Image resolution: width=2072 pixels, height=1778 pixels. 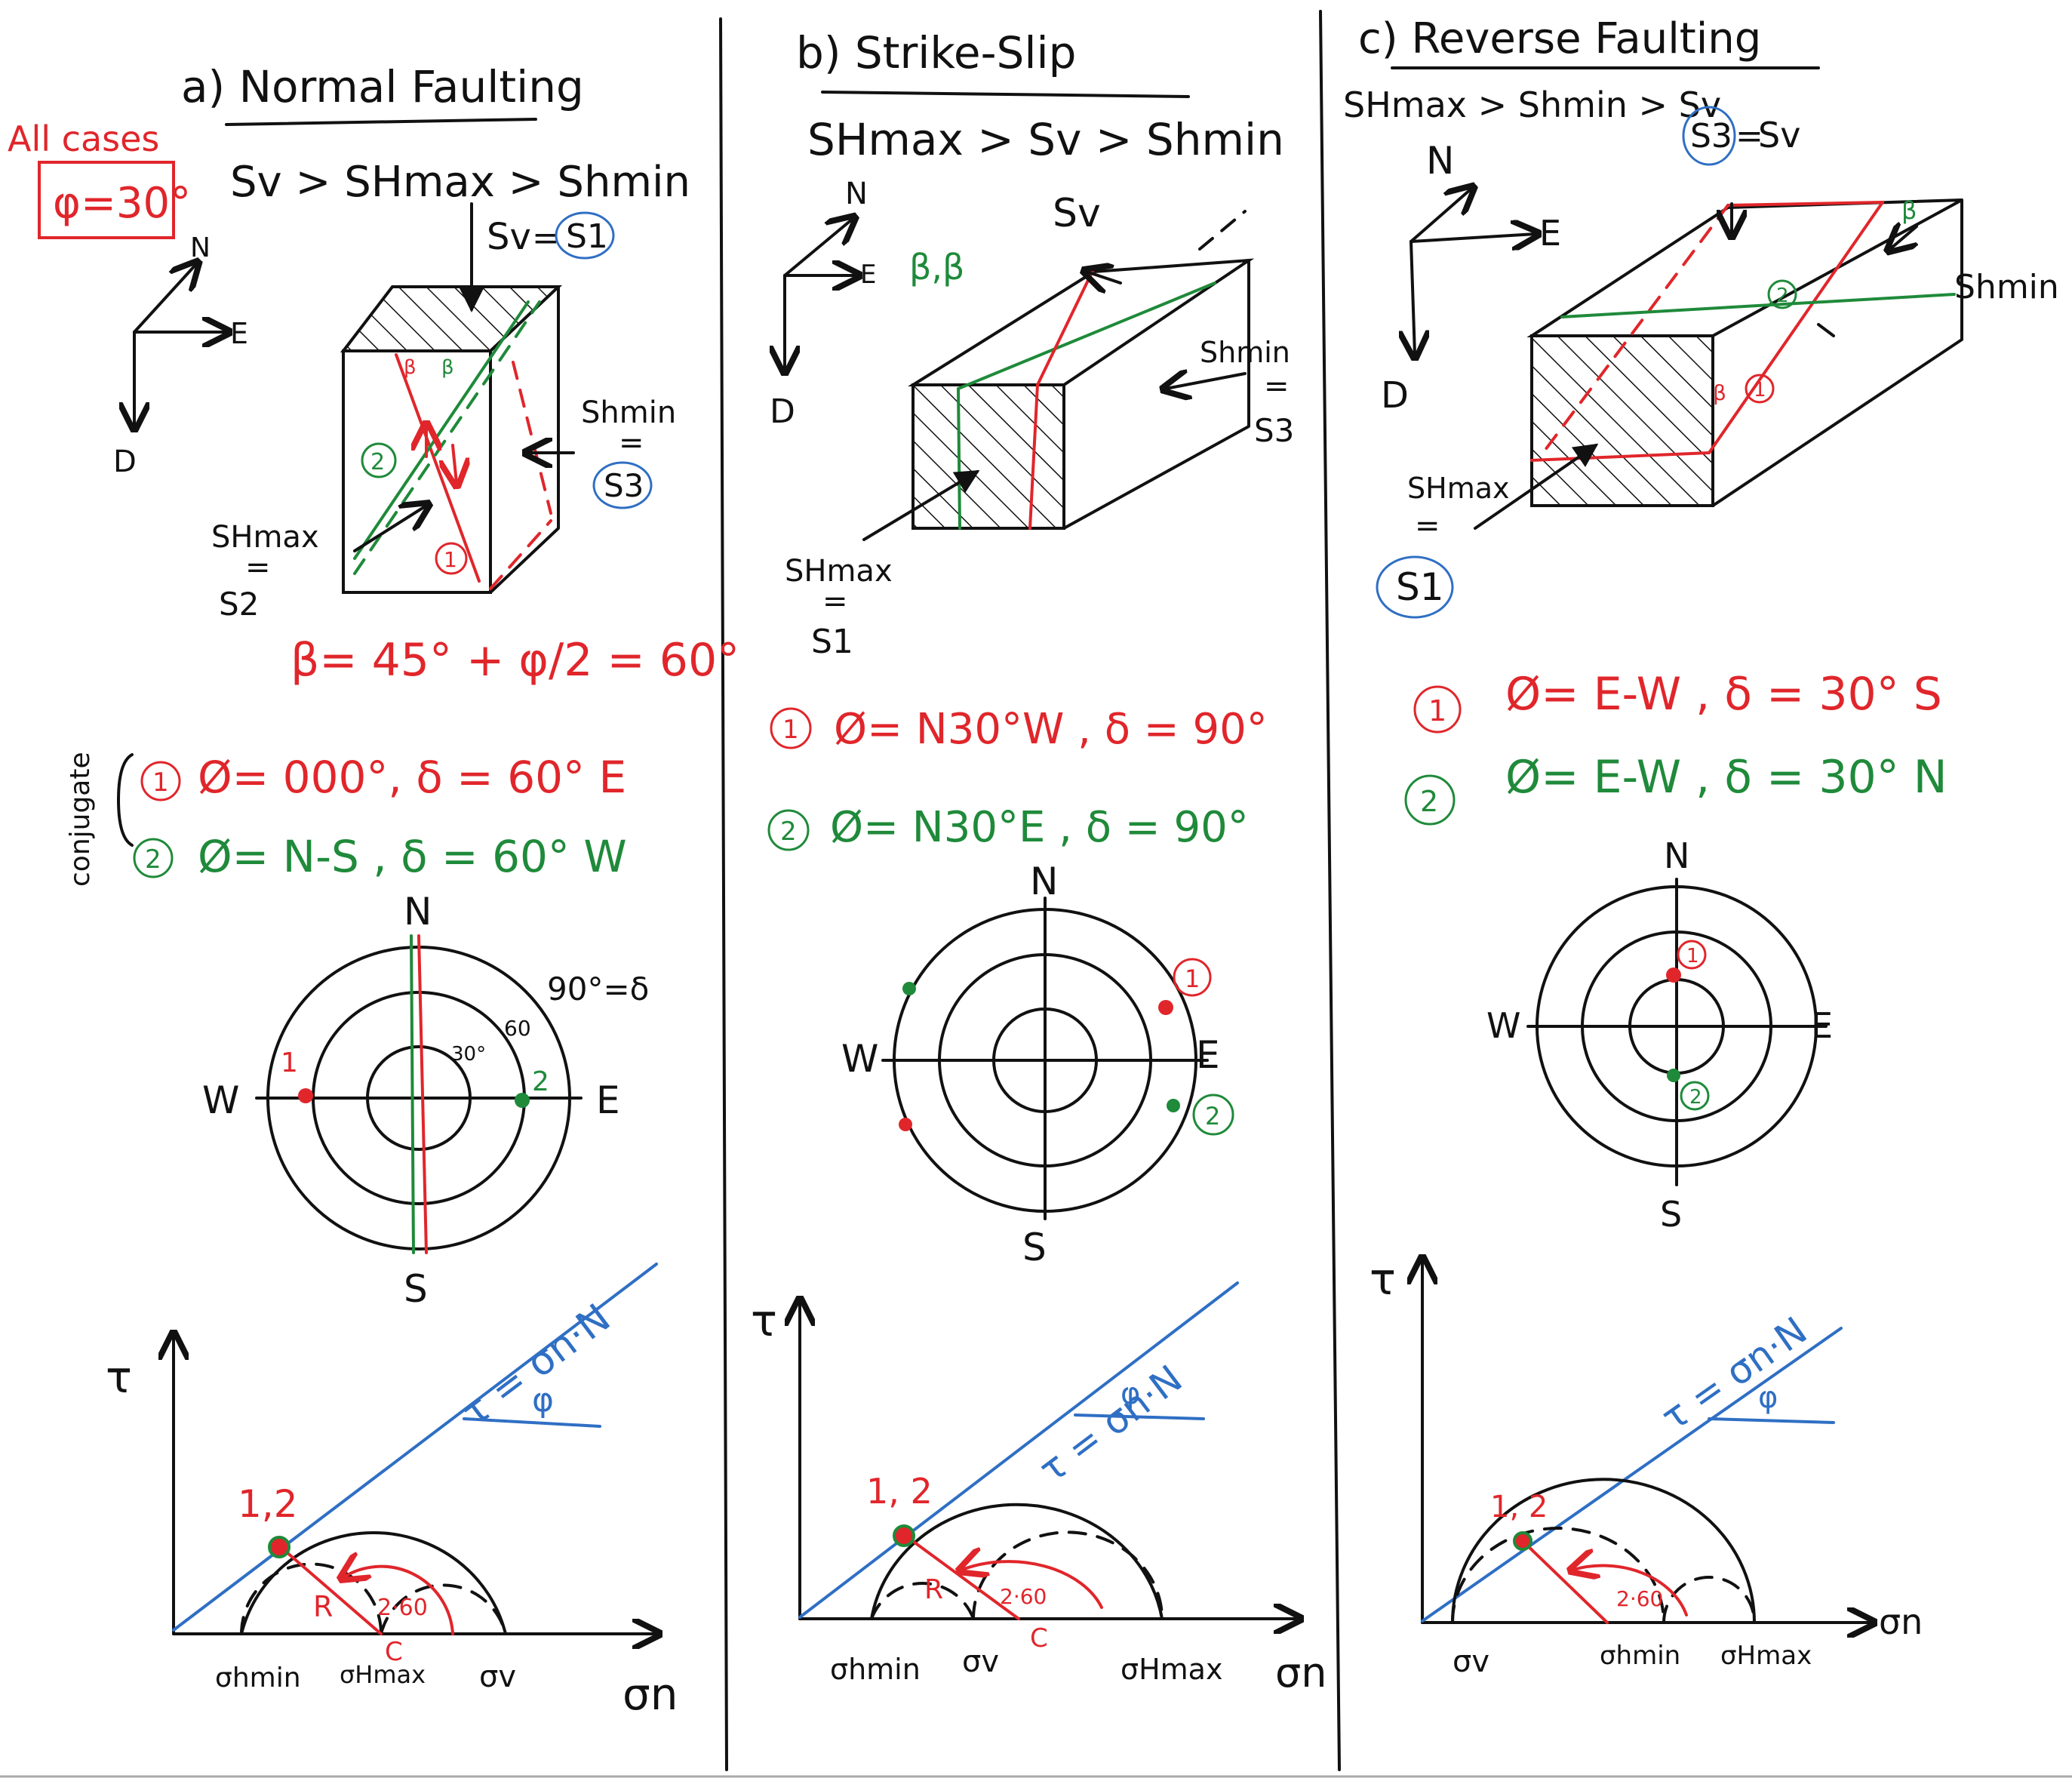 What do you see at coordinates (1045, 139) in the screenshot?
I see `panel-b-stress-order: SHmax > Sv > Shmin` at bounding box center [1045, 139].